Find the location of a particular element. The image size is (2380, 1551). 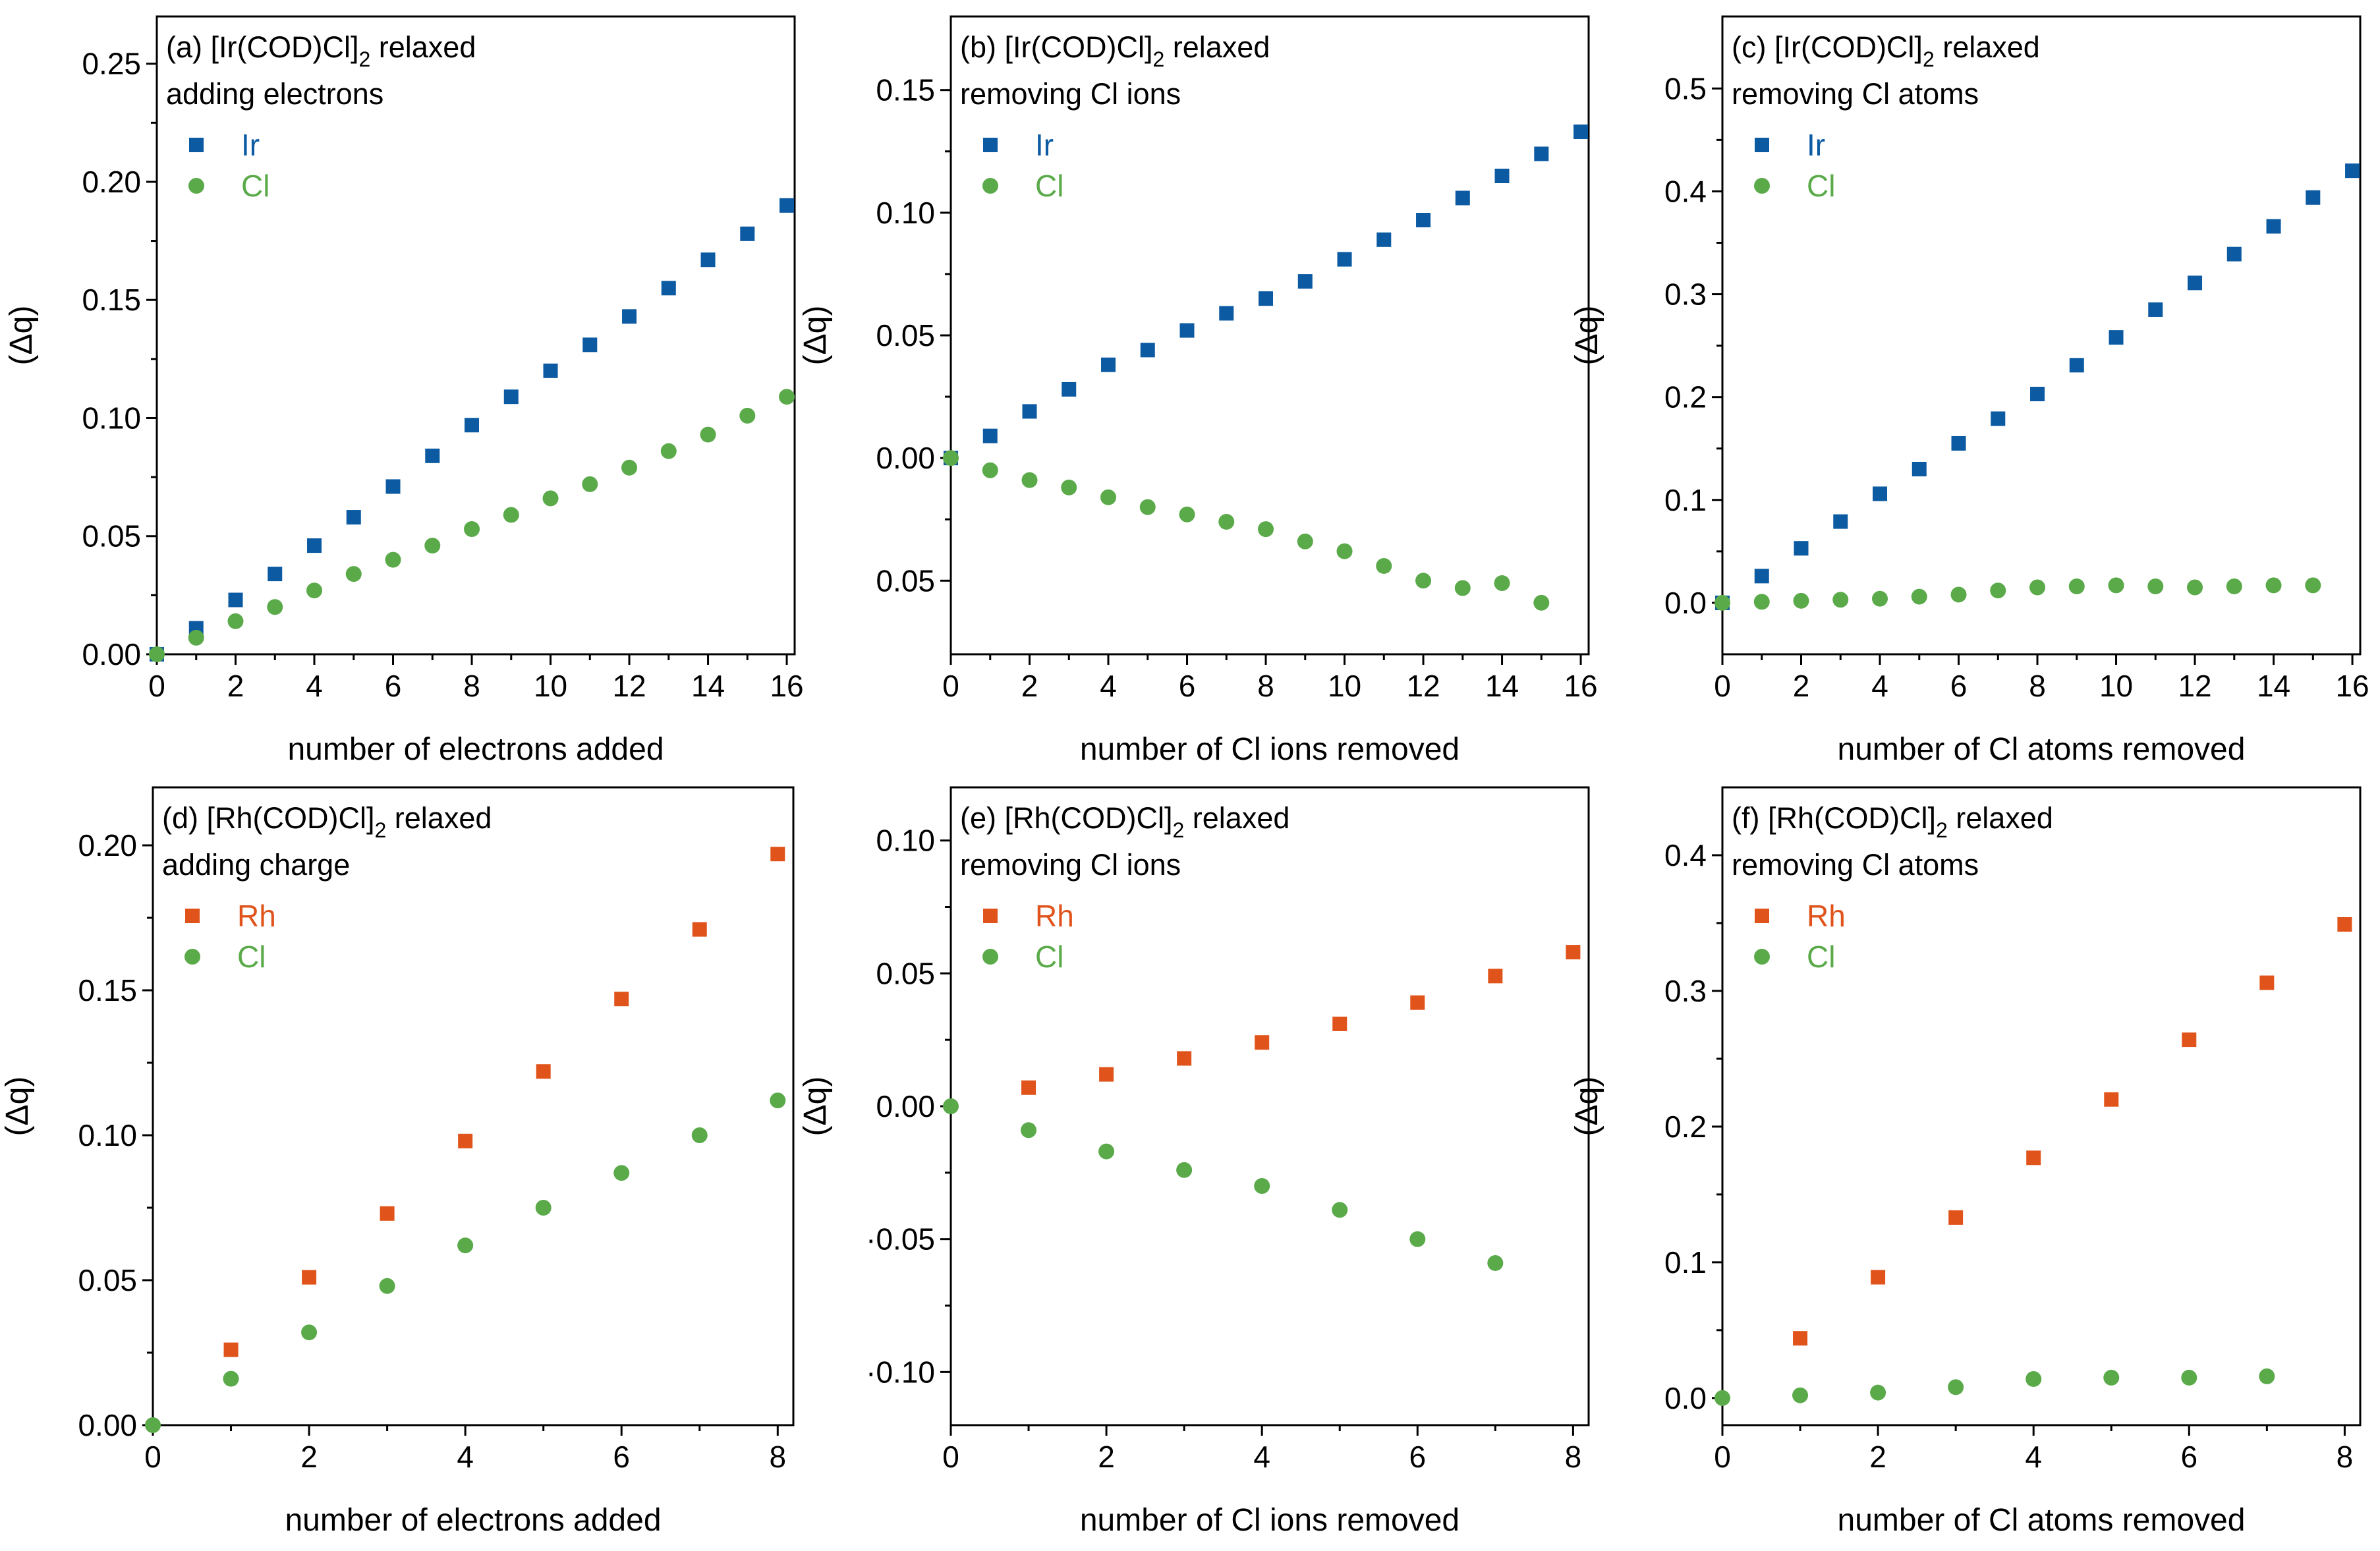

y-tick-label: 0.3 is located at coordinates (1685, 294).